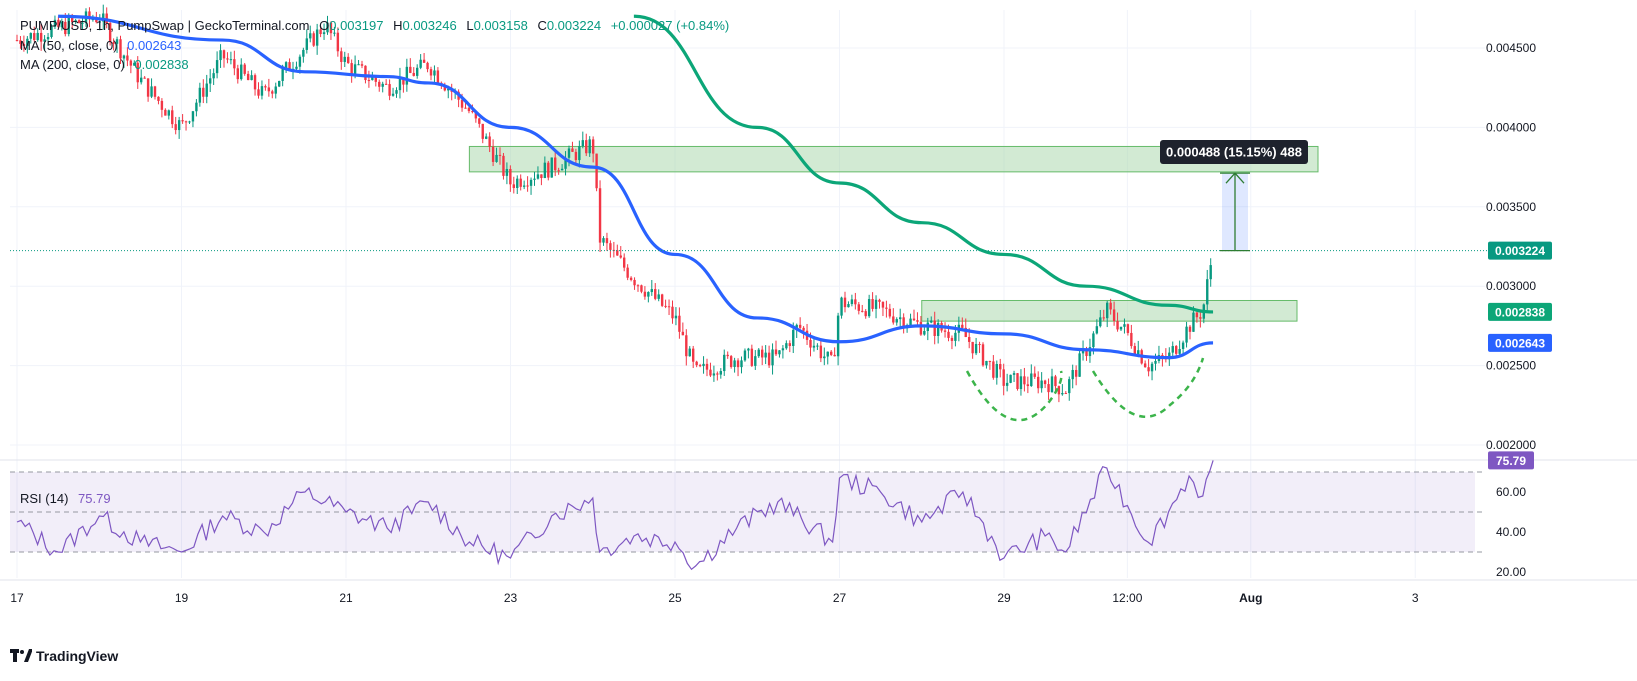  What do you see at coordinates (346, 598) in the screenshot?
I see `time-tick-label: 21` at bounding box center [346, 598].